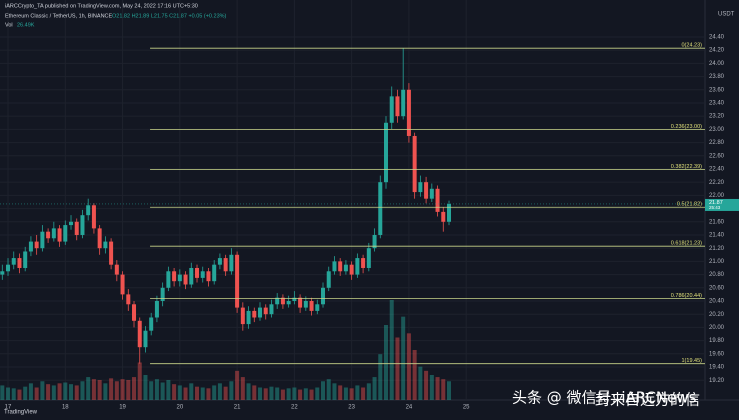 Image resolution: width=739 pixels, height=420 pixels. What do you see at coordinates (717, 183) in the screenshot?
I see `y-tick-label: 22.20` at bounding box center [717, 183].